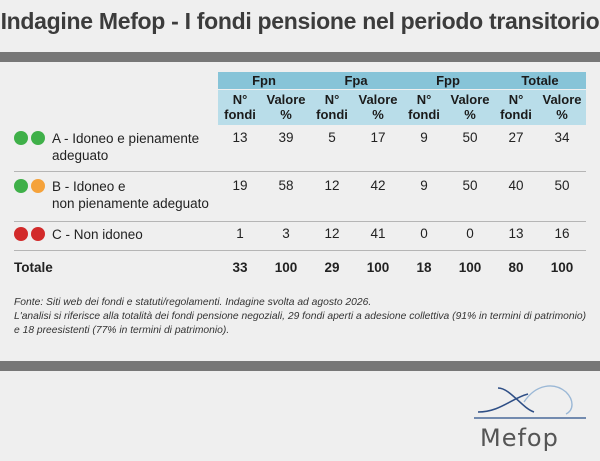 The height and width of the screenshot is (461, 600). Describe the element at coordinates (378, 235) in the screenshot. I see `cell-value: 41` at that location.